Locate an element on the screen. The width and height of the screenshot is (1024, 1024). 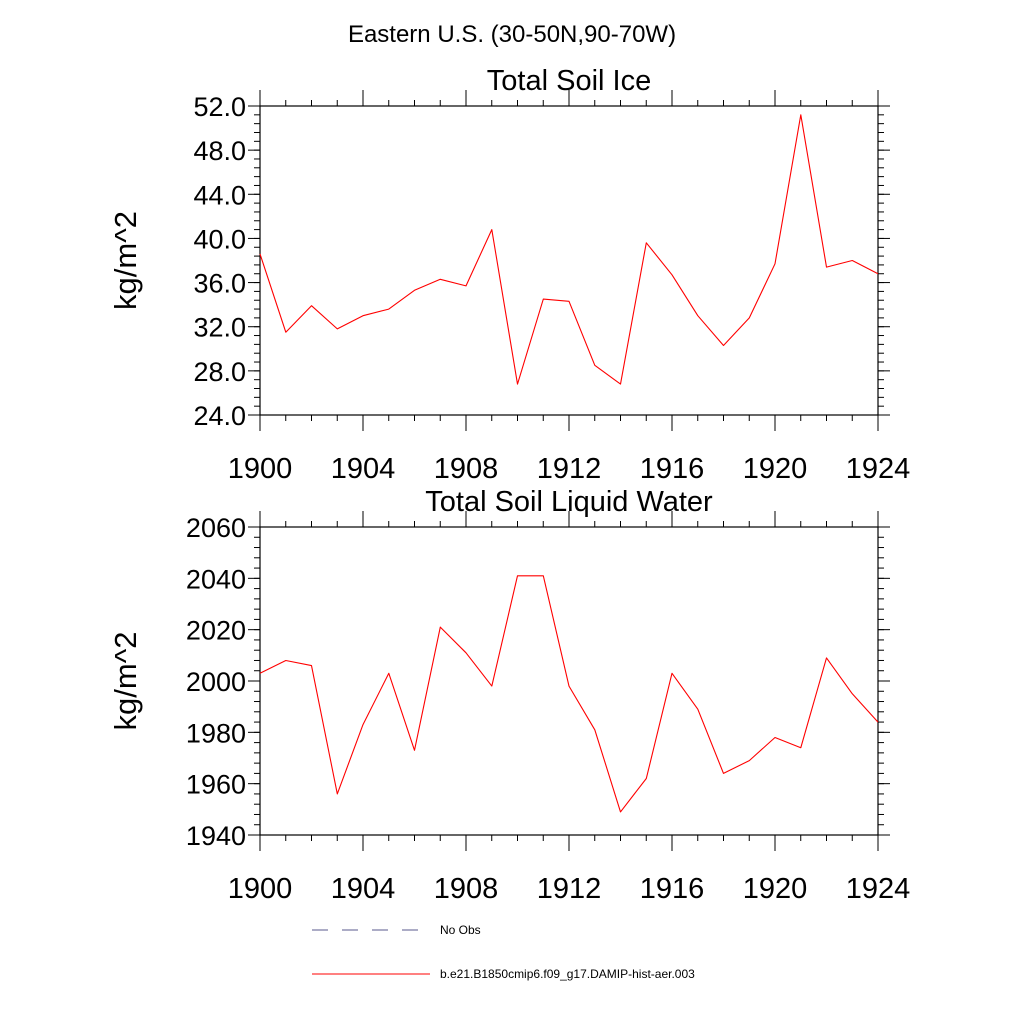
legend-label-no-obs: No Obs is located at coordinates (460, 930).